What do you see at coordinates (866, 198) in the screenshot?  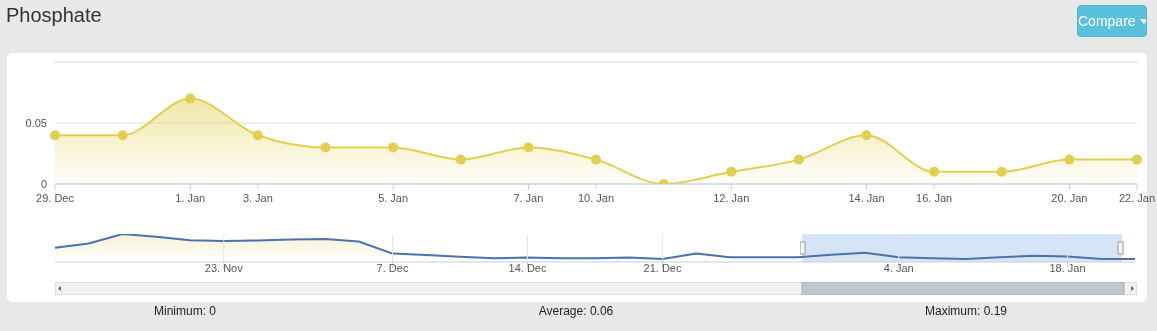 I see `x-tick-label: 14. Jan` at bounding box center [866, 198].